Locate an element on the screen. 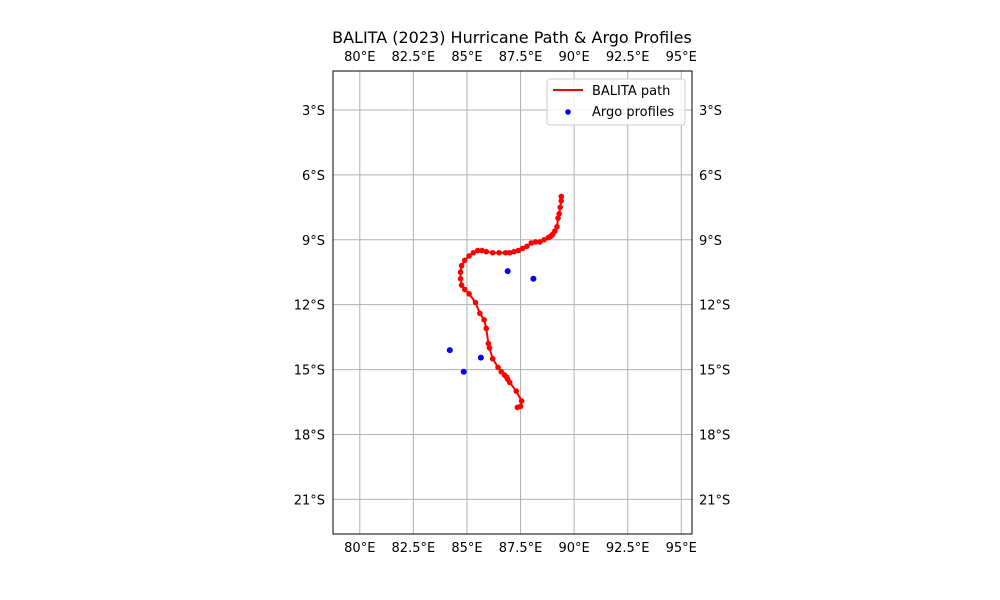 The width and height of the screenshot is (1000, 600). y-tick-label-right: 18°S is located at coordinates (714, 435).